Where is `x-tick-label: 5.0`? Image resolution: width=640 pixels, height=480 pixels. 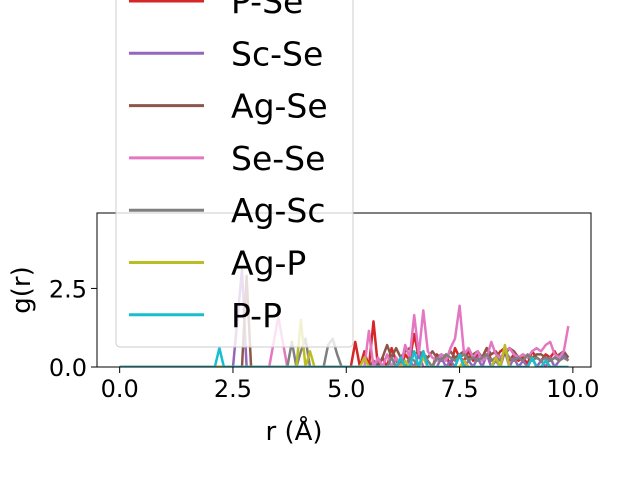
x-tick-label: 5.0 is located at coordinates (346, 389).